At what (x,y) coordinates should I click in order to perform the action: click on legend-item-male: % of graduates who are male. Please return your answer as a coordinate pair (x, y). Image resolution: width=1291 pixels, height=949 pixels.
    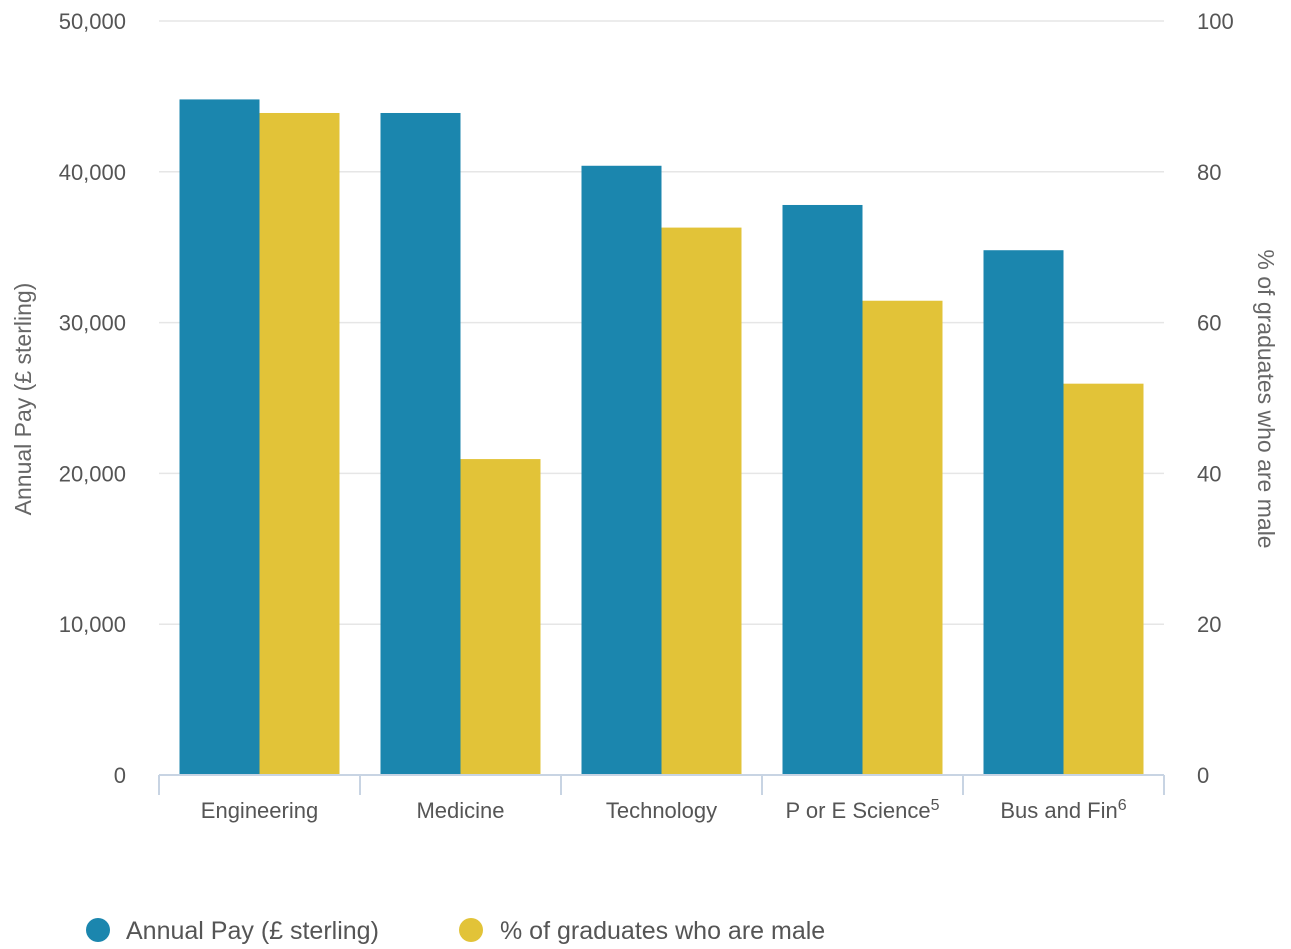
    Looking at the image, I should click on (642, 931).